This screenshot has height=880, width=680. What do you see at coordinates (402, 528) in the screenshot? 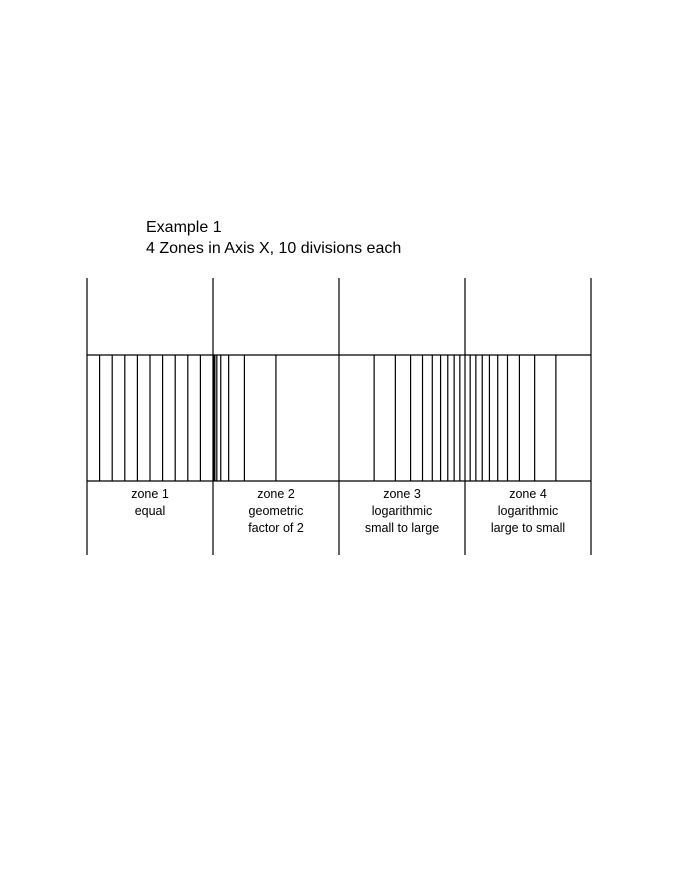
I see `zone-label-line: small to large` at bounding box center [402, 528].